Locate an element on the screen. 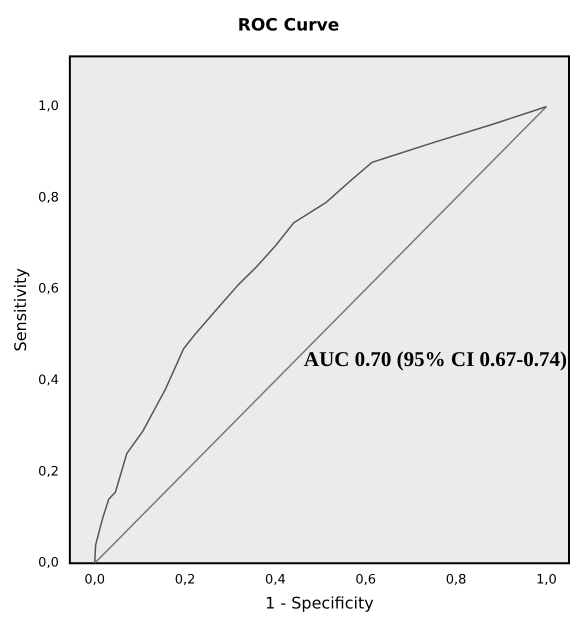 The width and height of the screenshot is (579, 626). x-axis-title: 1 - Specificity is located at coordinates (319, 603).